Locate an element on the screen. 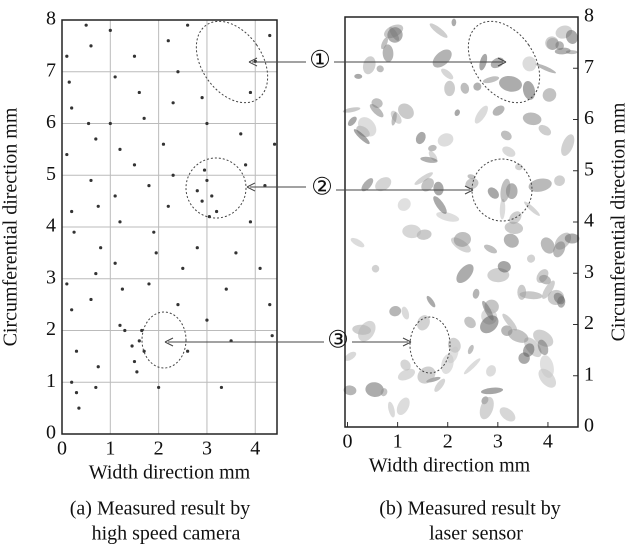 The image size is (633, 552). y-tick-label: 7 is located at coordinates (589, 67).